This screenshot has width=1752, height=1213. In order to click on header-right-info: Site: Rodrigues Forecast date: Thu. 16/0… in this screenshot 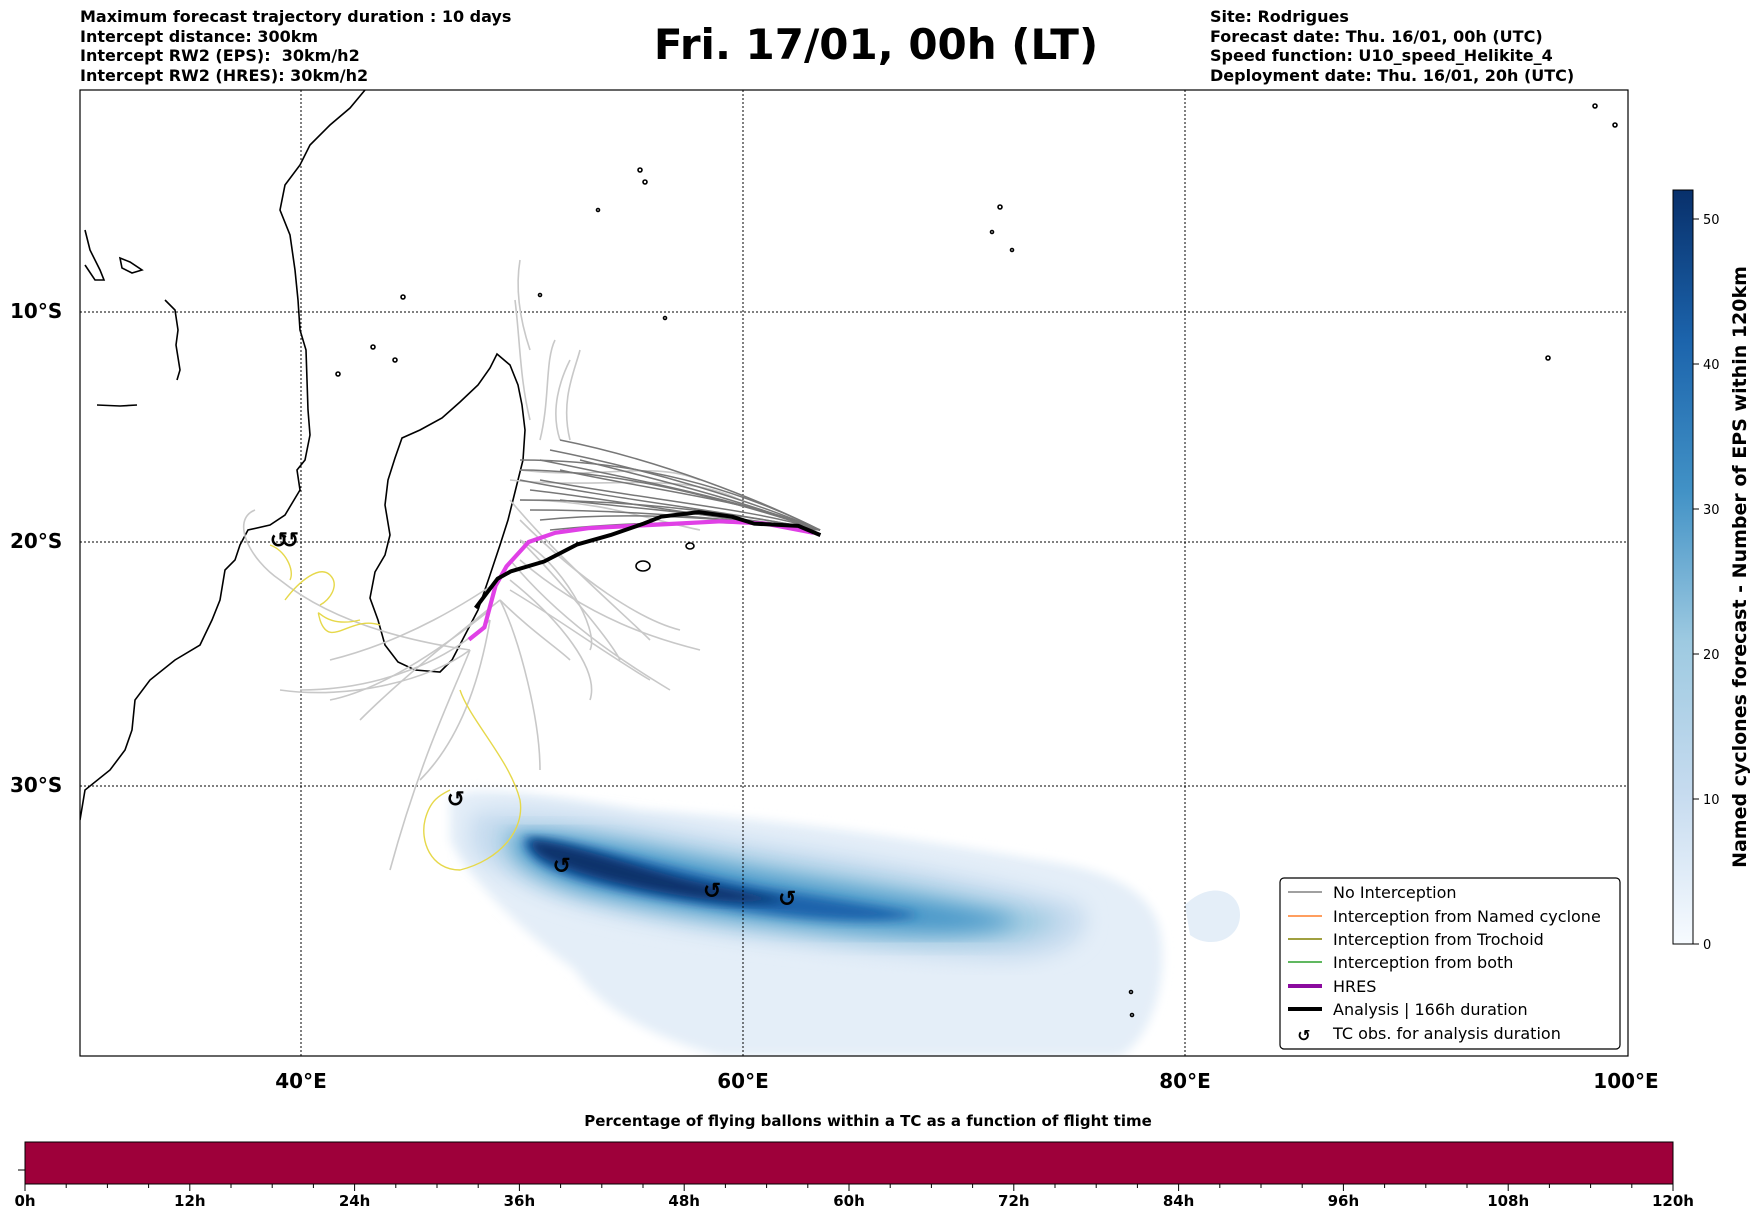, I will do `click(1392, 46)`.